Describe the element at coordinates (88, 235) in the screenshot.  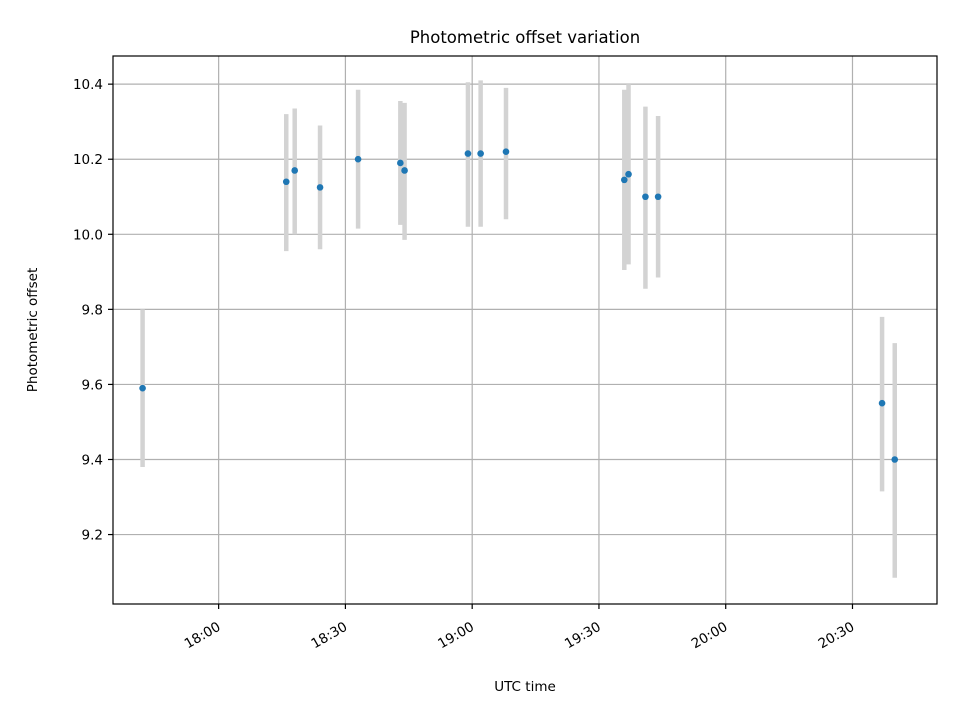
I see `y-tick-label: 10.0` at that location.